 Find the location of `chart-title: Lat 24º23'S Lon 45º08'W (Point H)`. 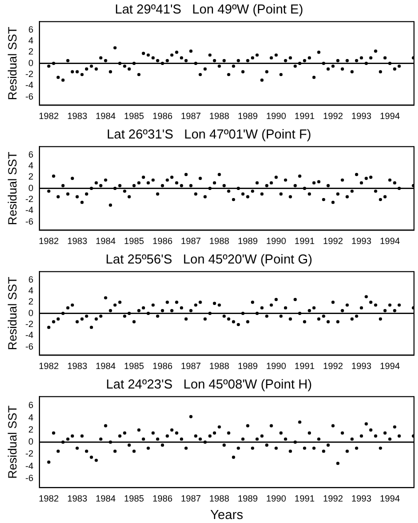

chart-title: Lat 24º23'S Lon 45º08'W (Point H) is located at coordinates (209, 384).